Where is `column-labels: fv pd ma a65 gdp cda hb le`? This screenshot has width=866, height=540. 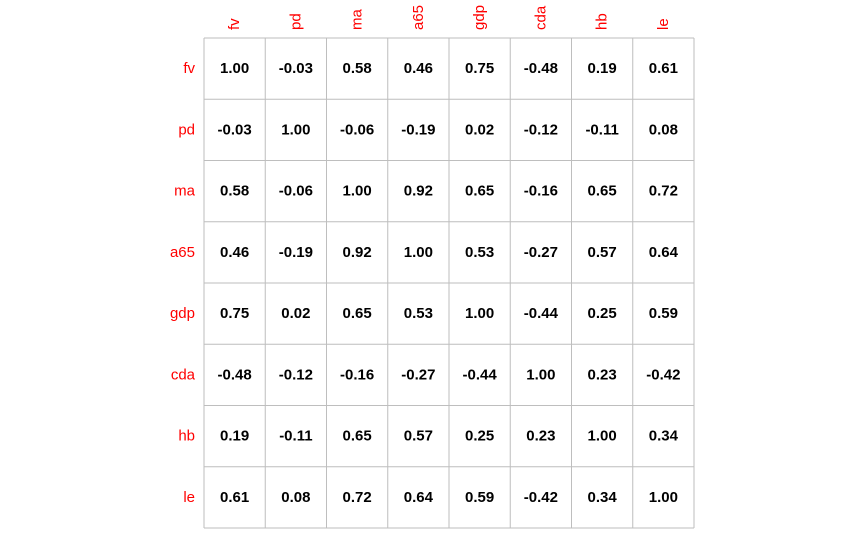 column-labels: fv pd ma a65 gdp cda hb le is located at coordinates (449, 17).